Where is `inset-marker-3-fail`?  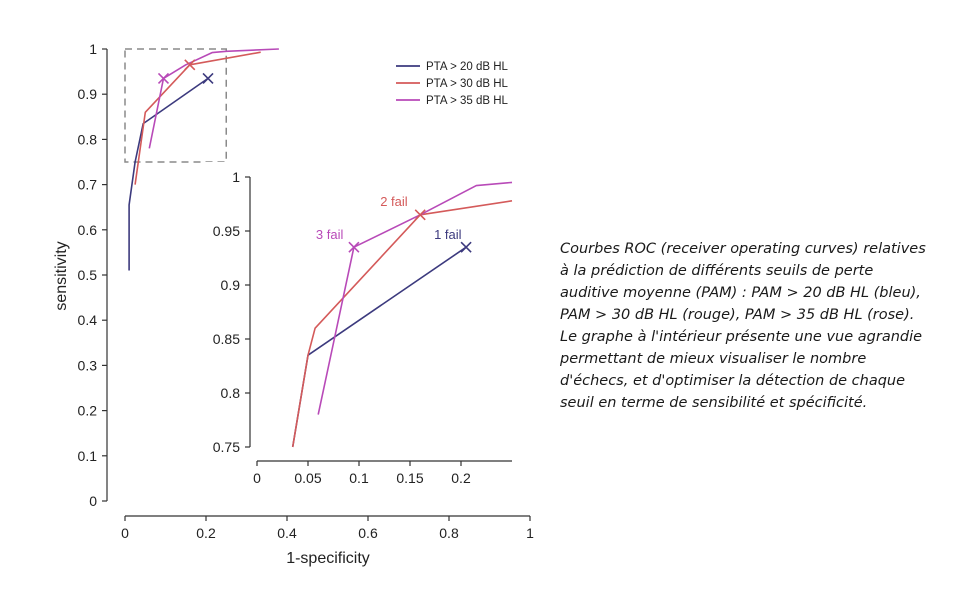 inset-marker-3-fail is located at coordinates (354, 247).